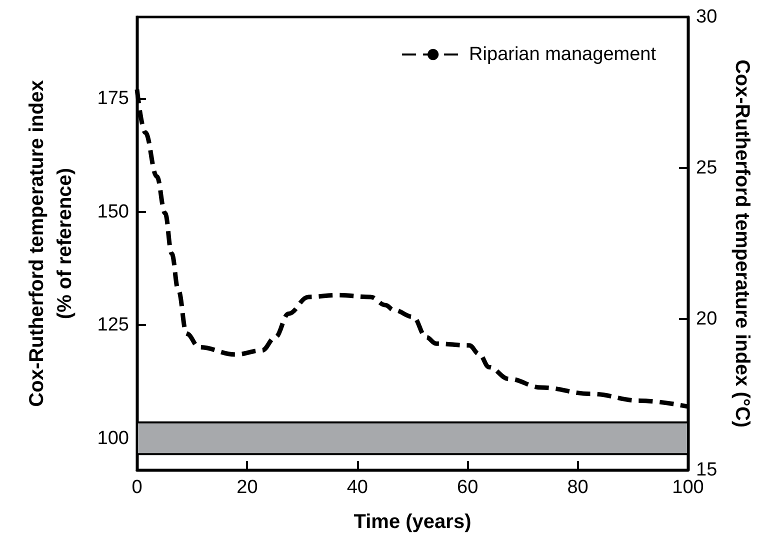 The image size is (771, 553). I want to click on y-axis-title: Cox-Rutherford temperature index (% of reference), so click(51, 243).